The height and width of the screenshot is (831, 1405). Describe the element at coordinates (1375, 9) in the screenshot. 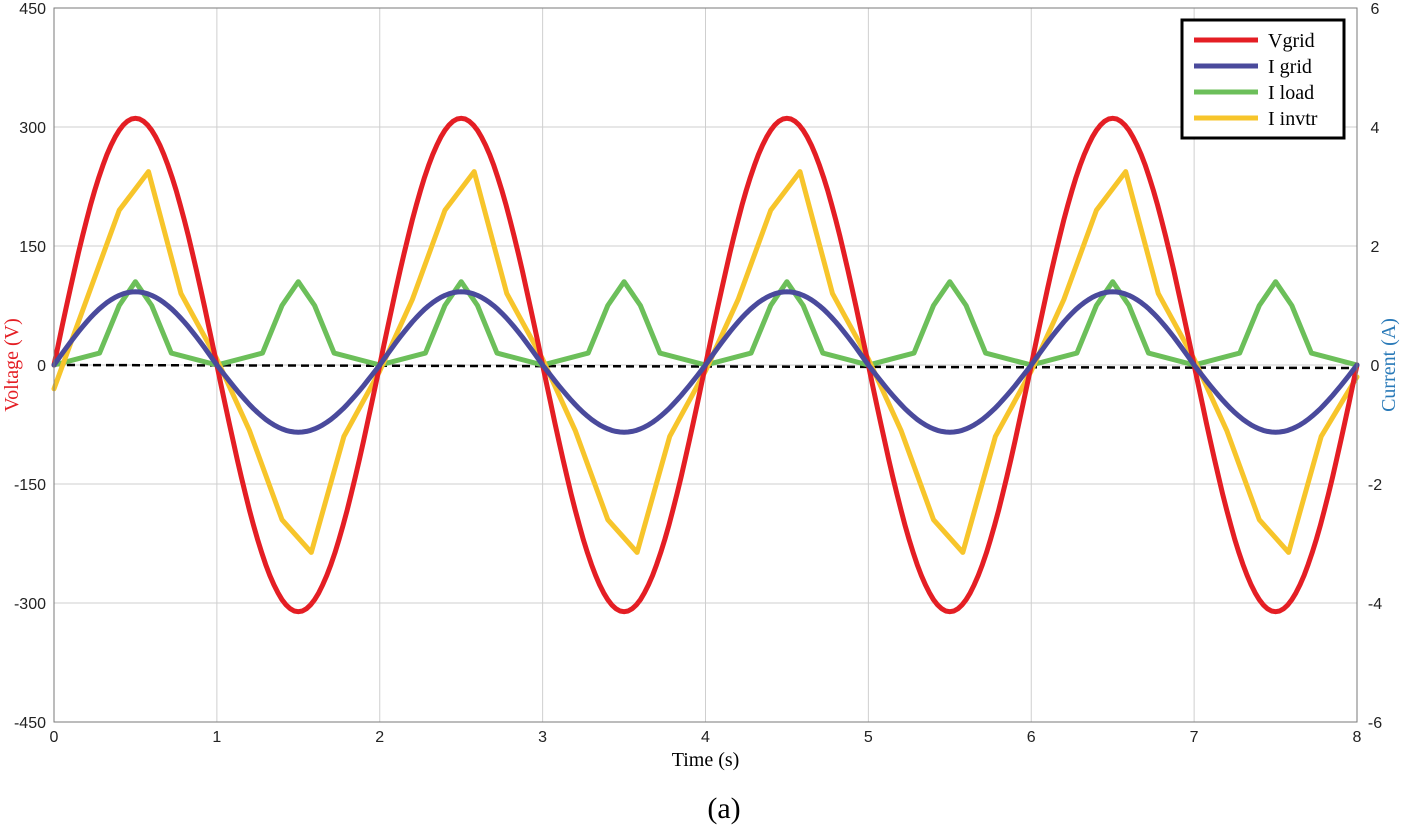

I see `right-y-tick-label: 6` at that location.